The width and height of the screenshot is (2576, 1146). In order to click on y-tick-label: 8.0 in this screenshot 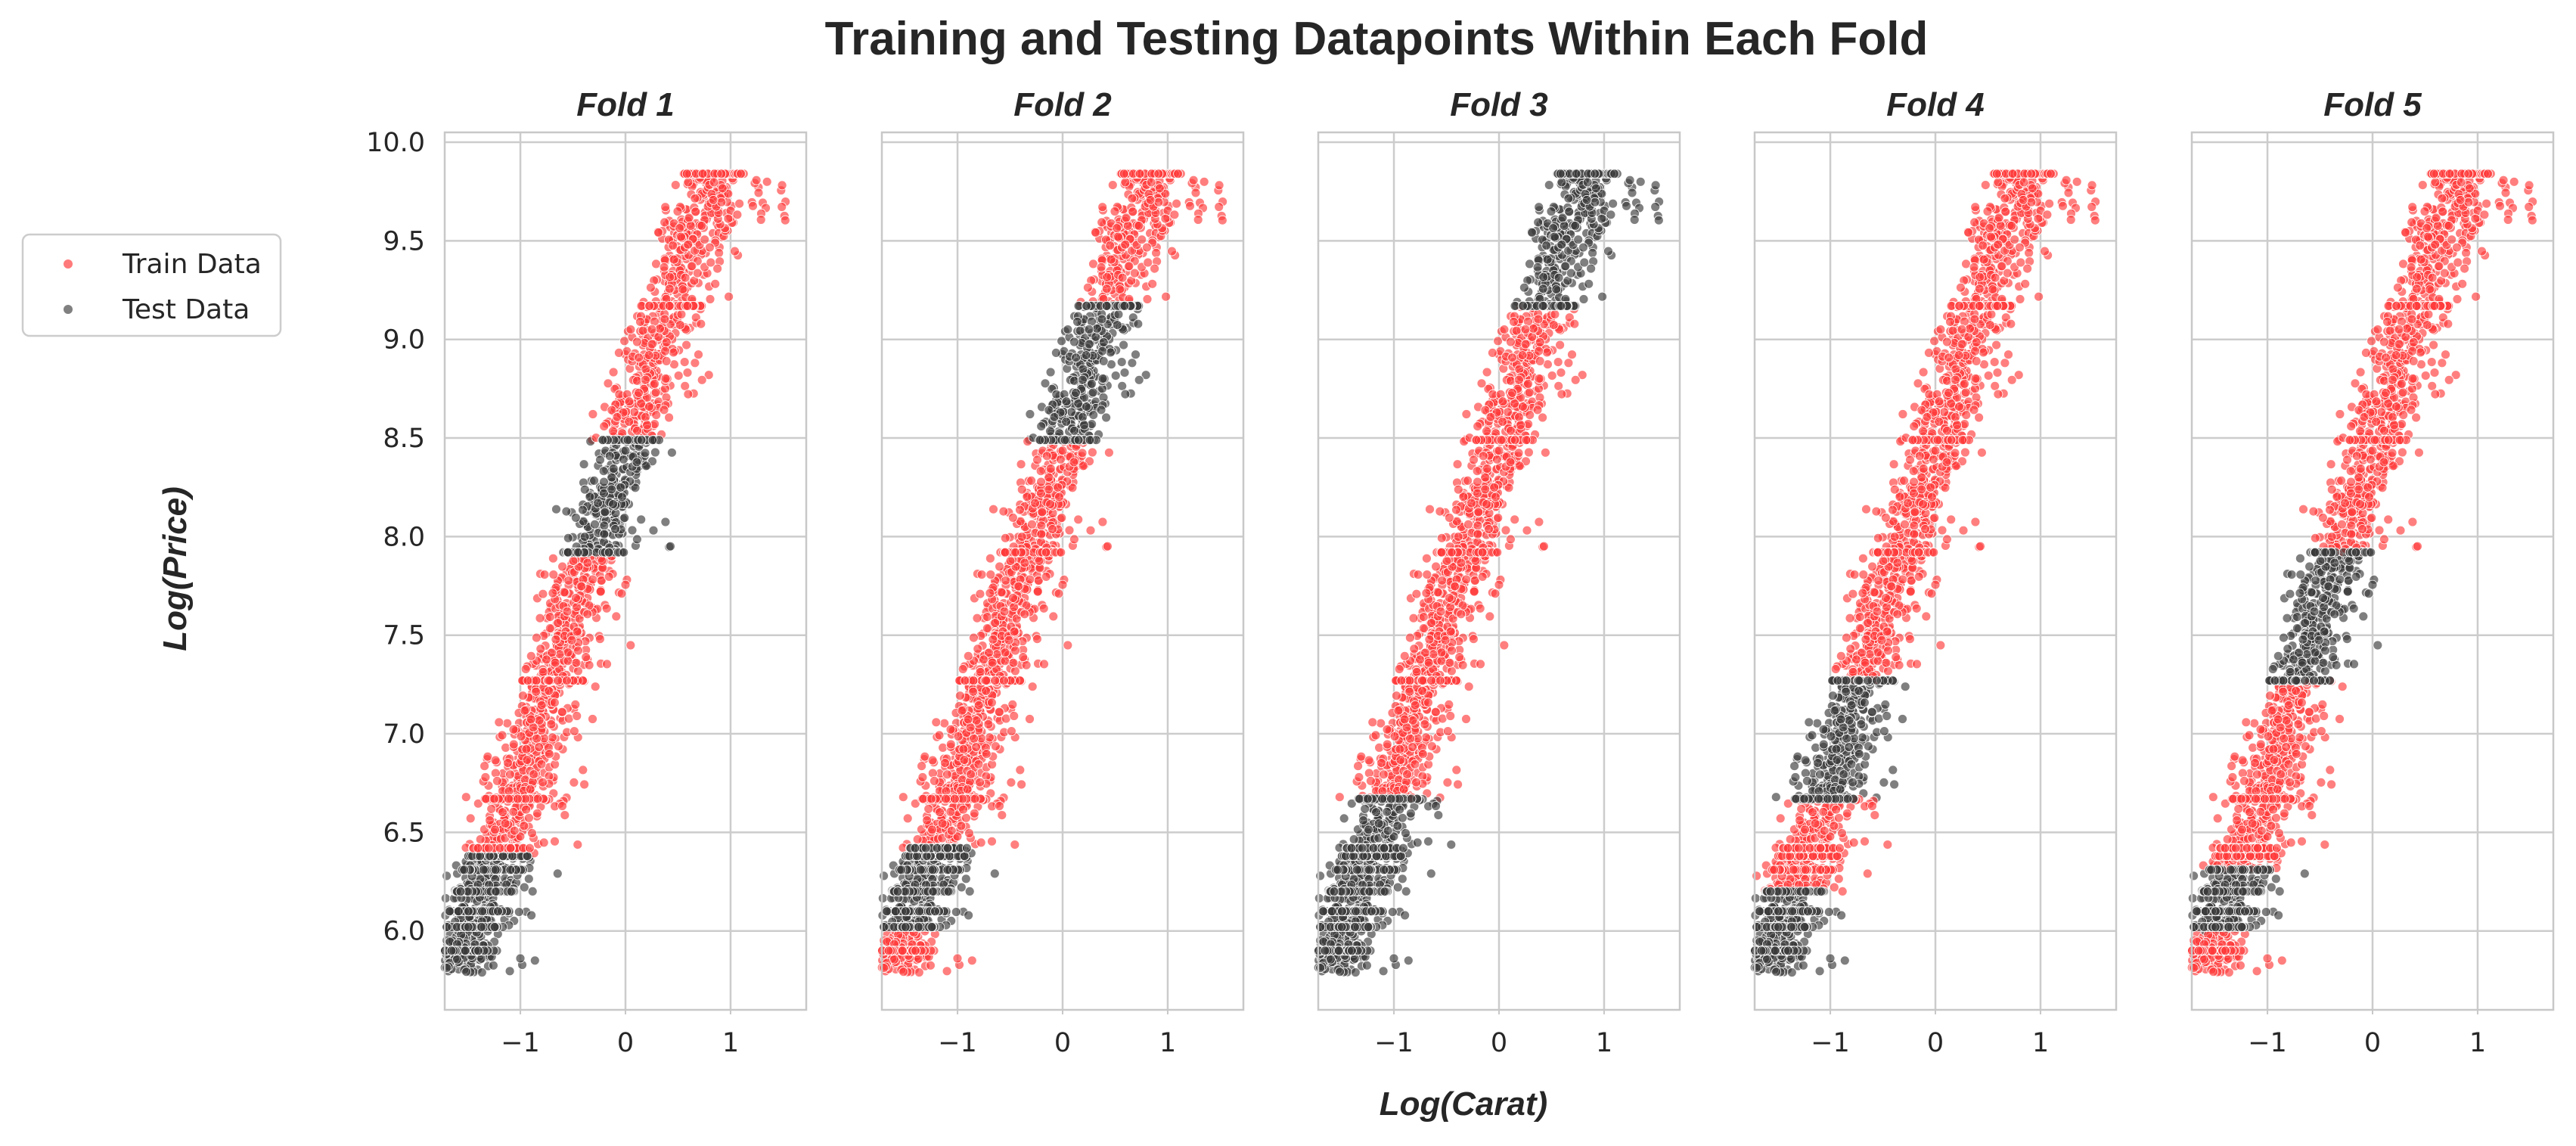, I will do `click(404, 537)`.